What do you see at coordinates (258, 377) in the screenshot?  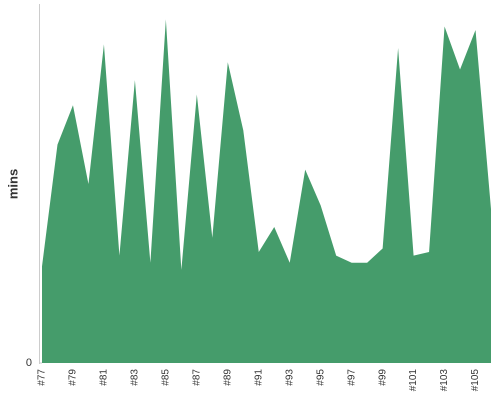 I see `x-tick-label: #91` at bounding box center [258, 377].